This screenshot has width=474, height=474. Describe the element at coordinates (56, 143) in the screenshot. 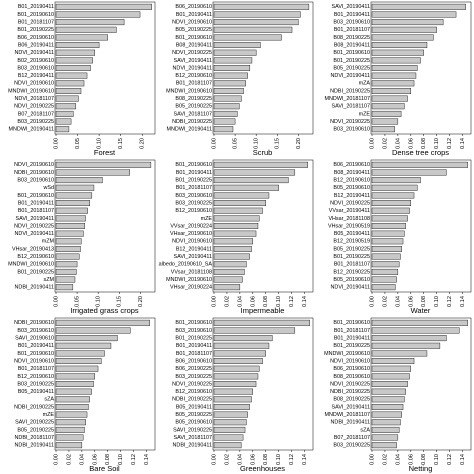

I see `x-tick-label: 0.00` at that location.